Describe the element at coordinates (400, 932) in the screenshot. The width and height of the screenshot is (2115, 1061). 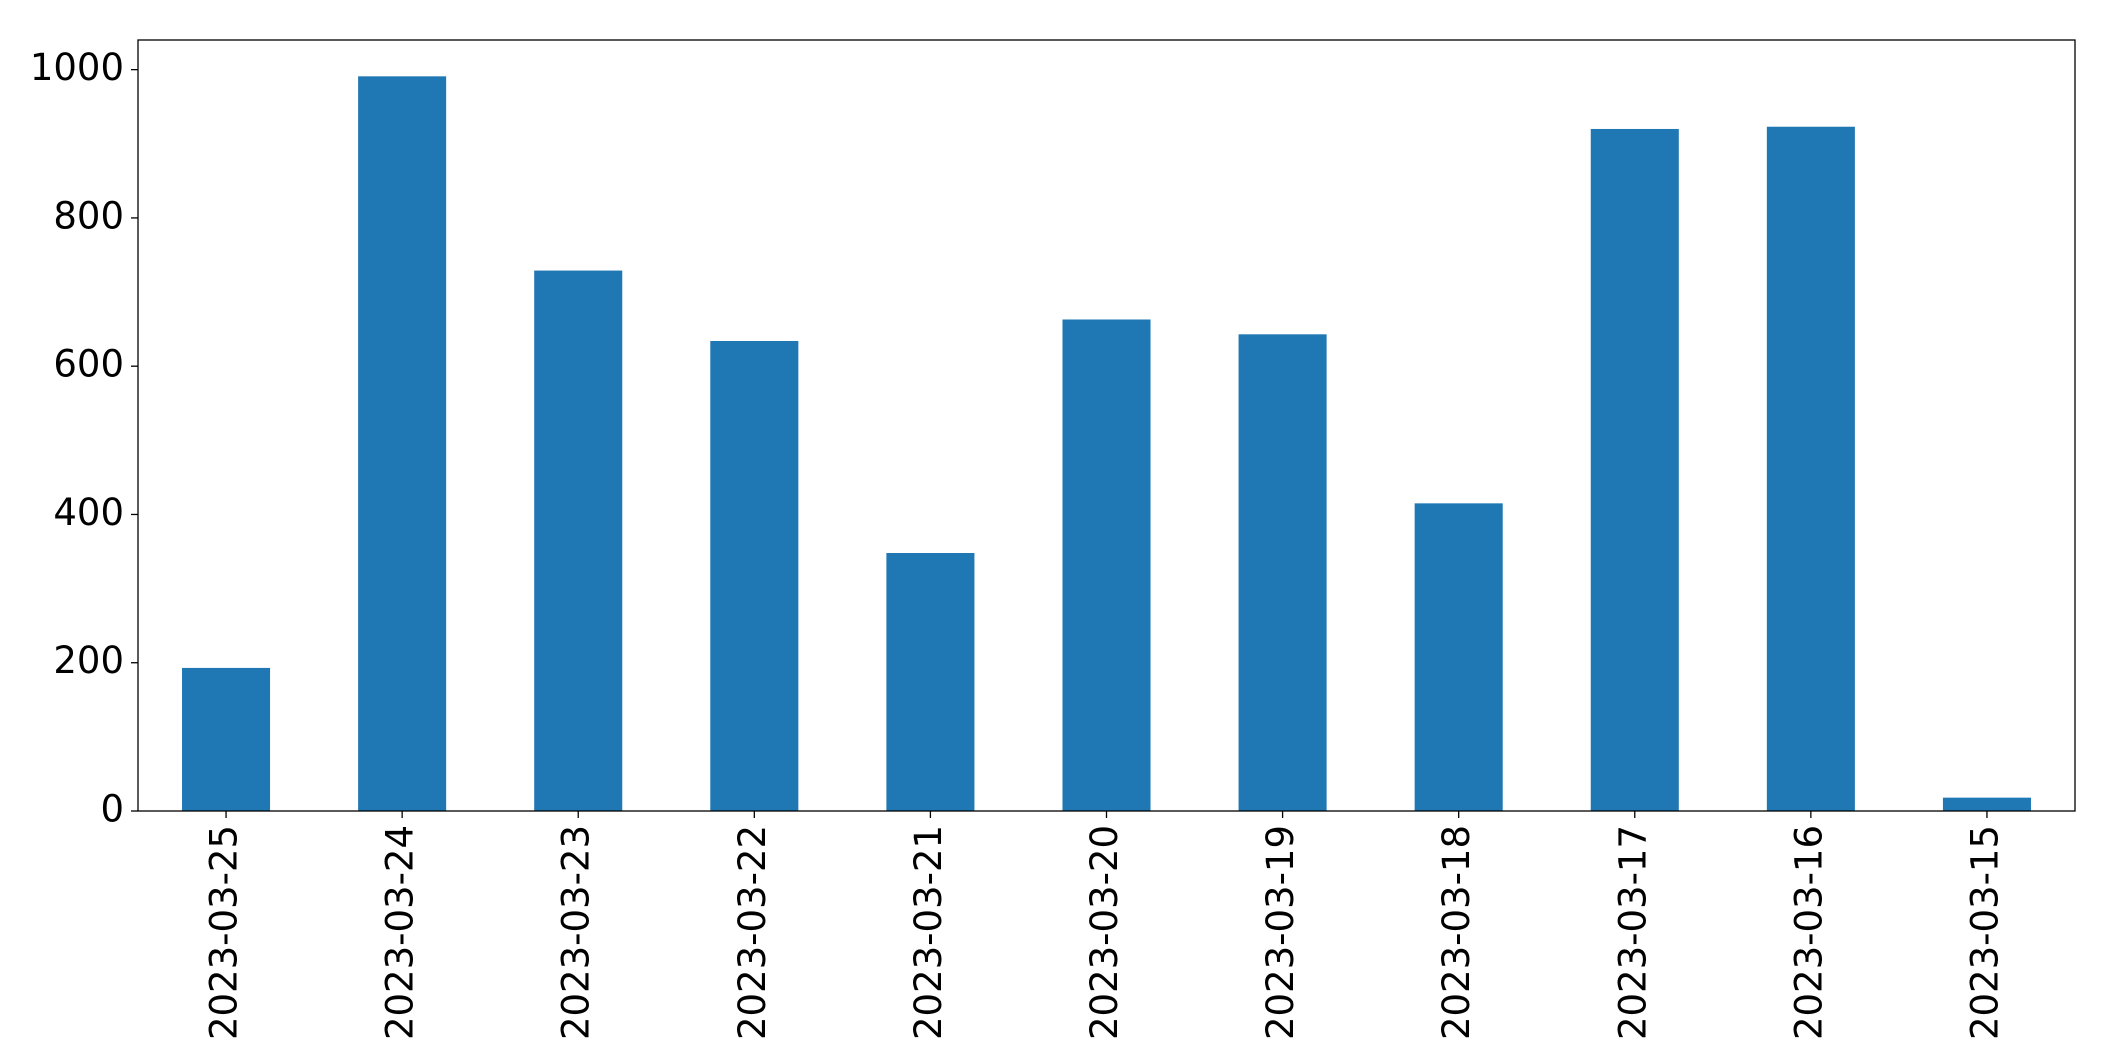
I see `x-tick-label: 2023-03-24` at that location.